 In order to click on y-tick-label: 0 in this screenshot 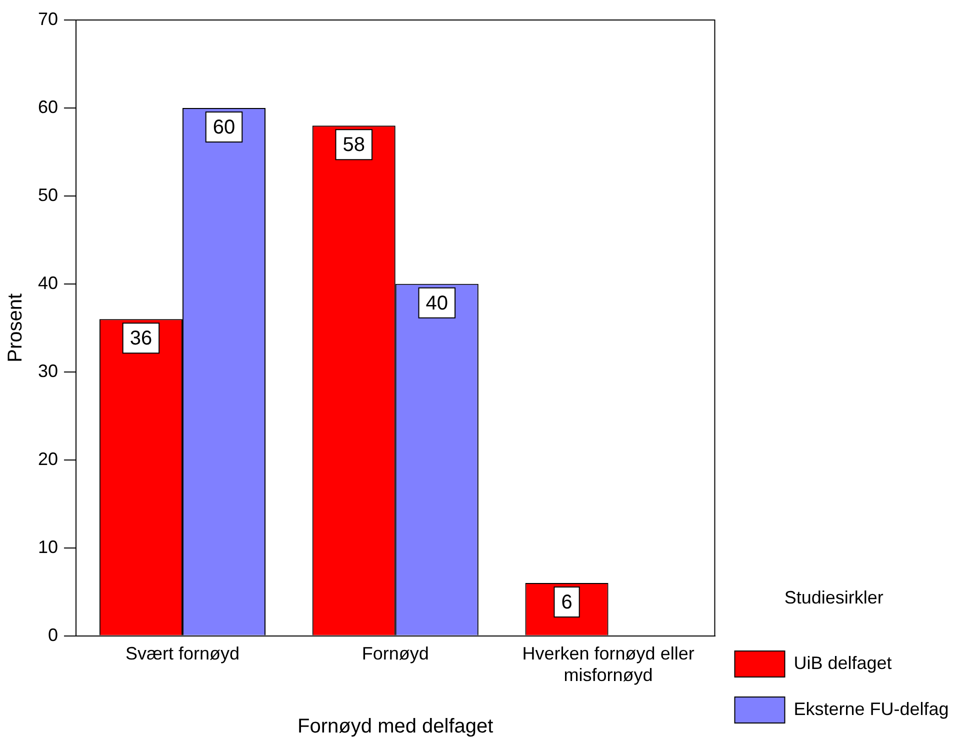, I will do `click(53, 634)`.